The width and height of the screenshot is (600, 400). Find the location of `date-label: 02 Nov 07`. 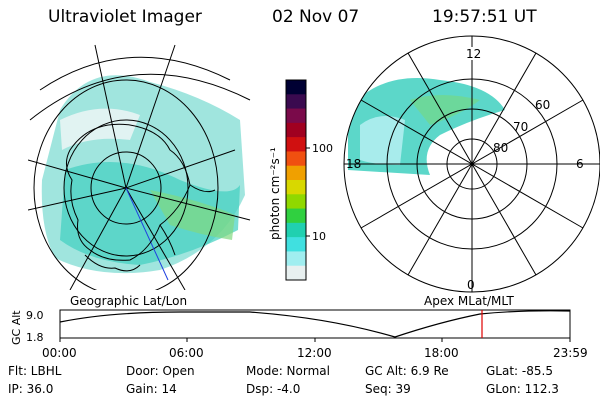

date-label: 02 Nov 07 is located at coordinates (316, 17).